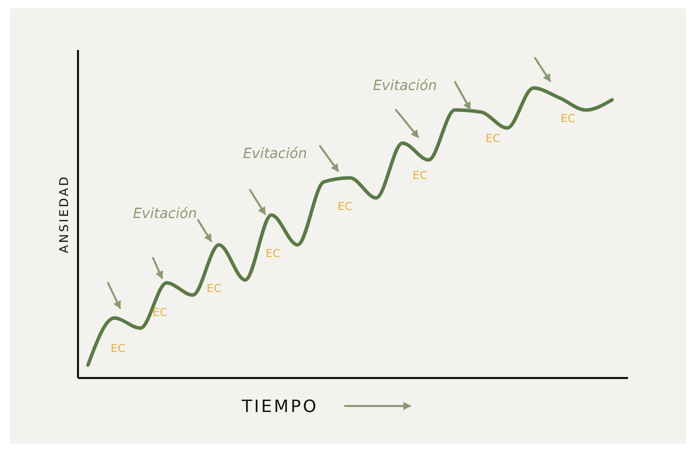 This screenshot has width=694, height=450. I want to click on x-axis-title: TIEMPO, so click(279, 407).